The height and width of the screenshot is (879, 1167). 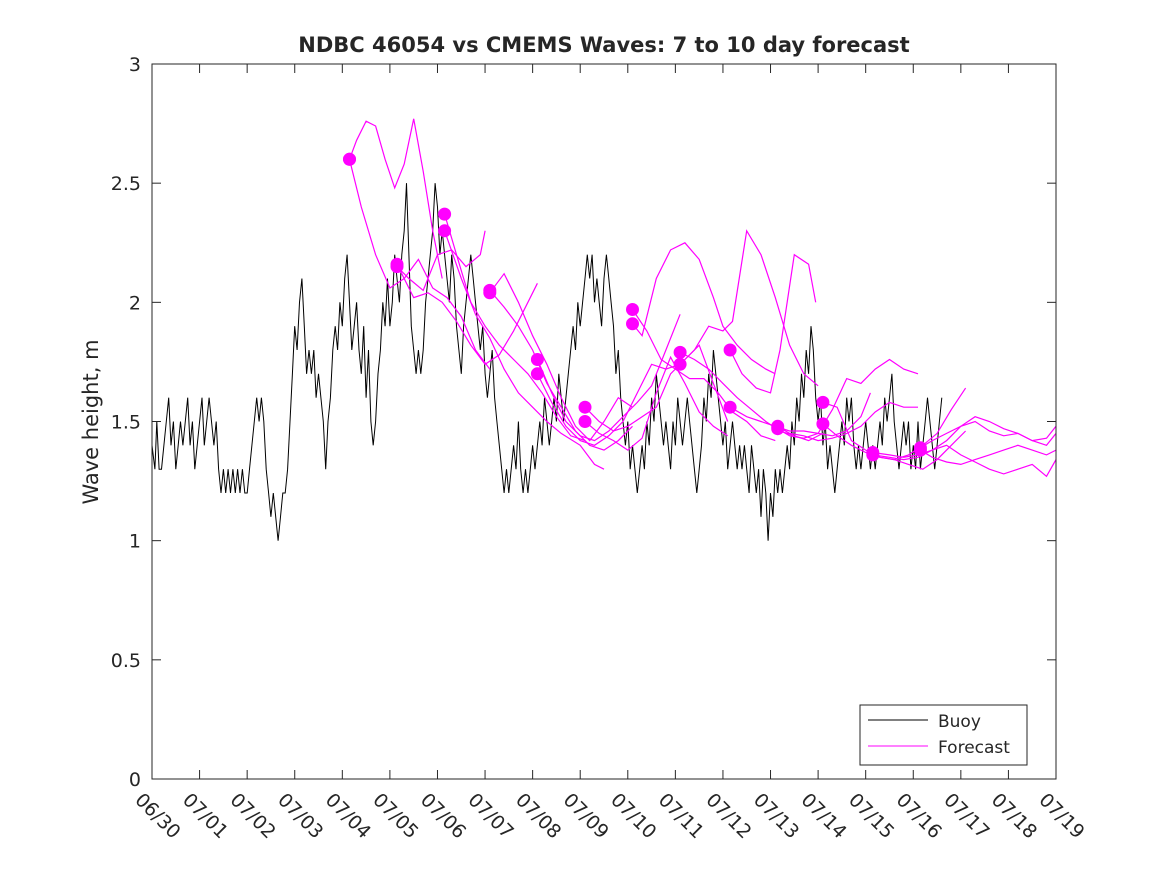 I want to click on legend: Buoy Forecast, so click(x=943, y=735).